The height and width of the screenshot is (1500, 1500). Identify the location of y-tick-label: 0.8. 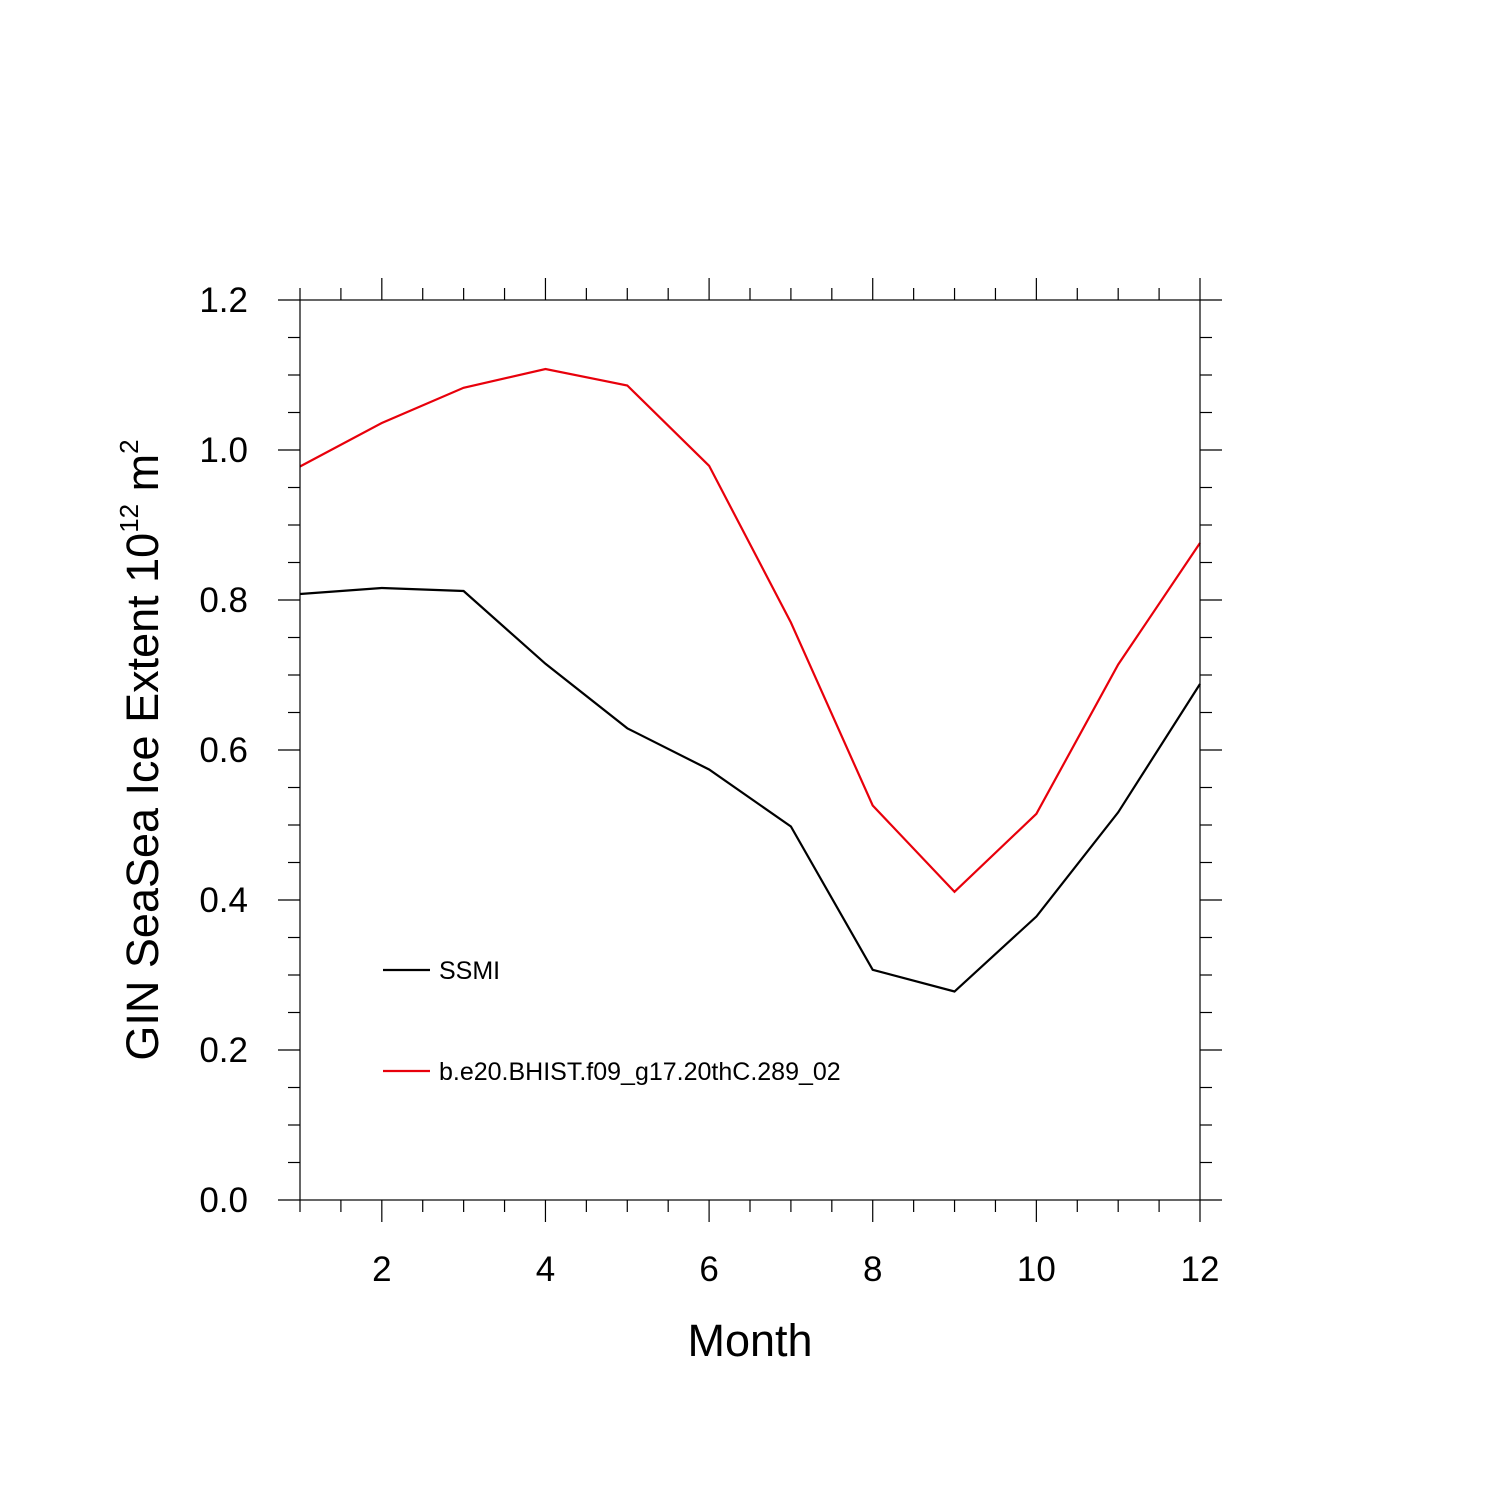
(223, 600).